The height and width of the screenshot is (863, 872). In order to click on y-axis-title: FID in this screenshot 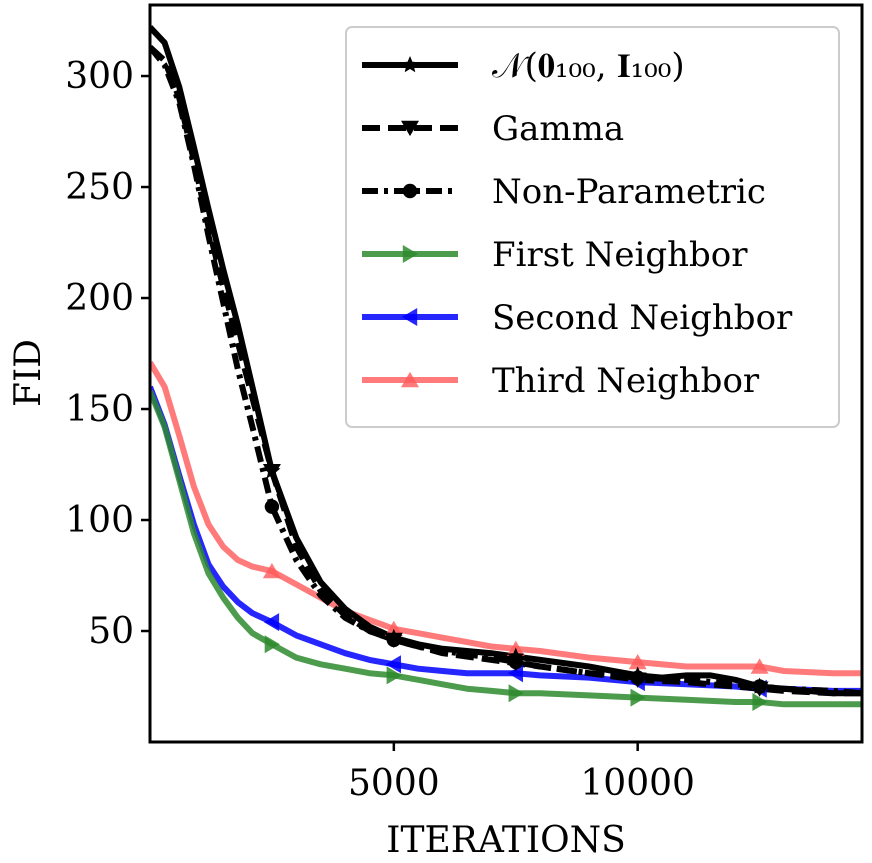, I will do `click(28, 373)`.